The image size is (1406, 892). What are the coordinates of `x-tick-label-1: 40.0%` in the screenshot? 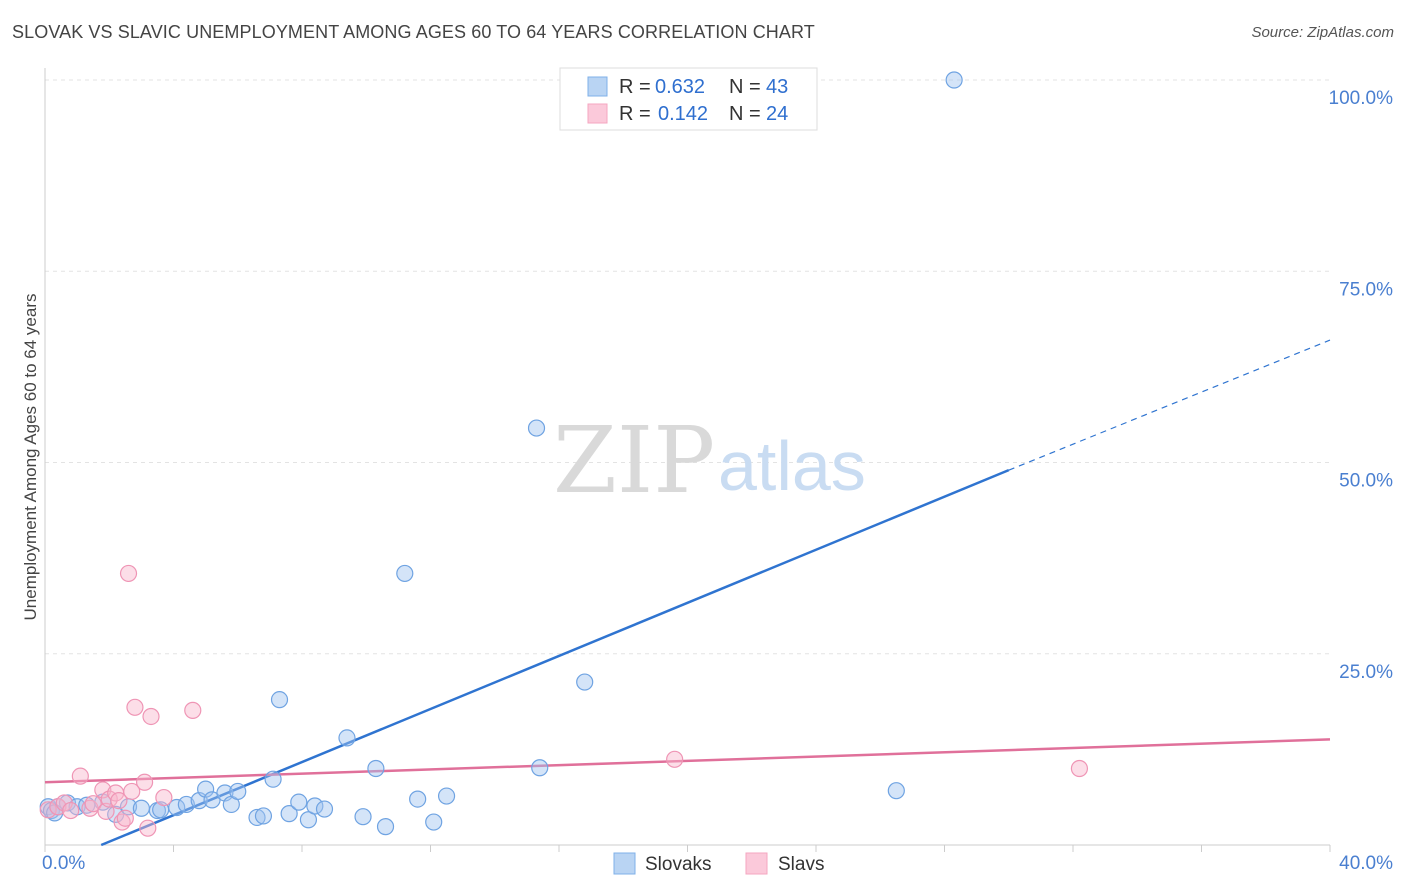 It's located at (1366, 863).